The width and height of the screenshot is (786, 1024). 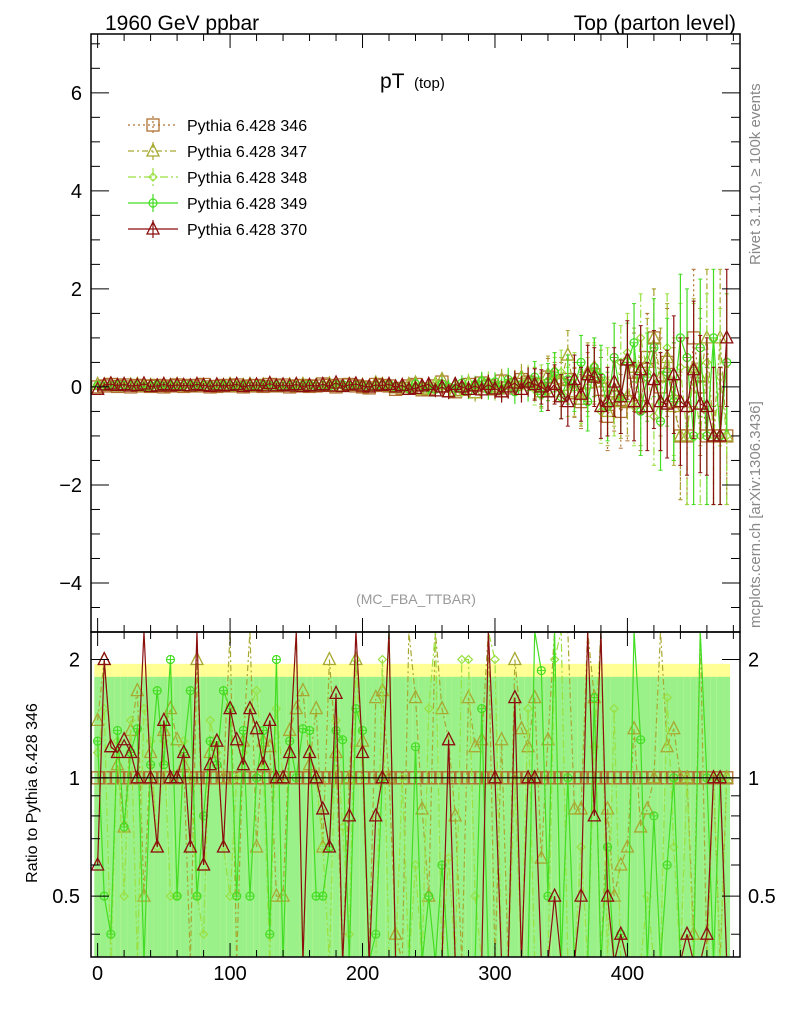 What do you see at coordinates (97, 974) in the screenshot?
I see `x-tick-label: 0` at bounding box center [97, 974].